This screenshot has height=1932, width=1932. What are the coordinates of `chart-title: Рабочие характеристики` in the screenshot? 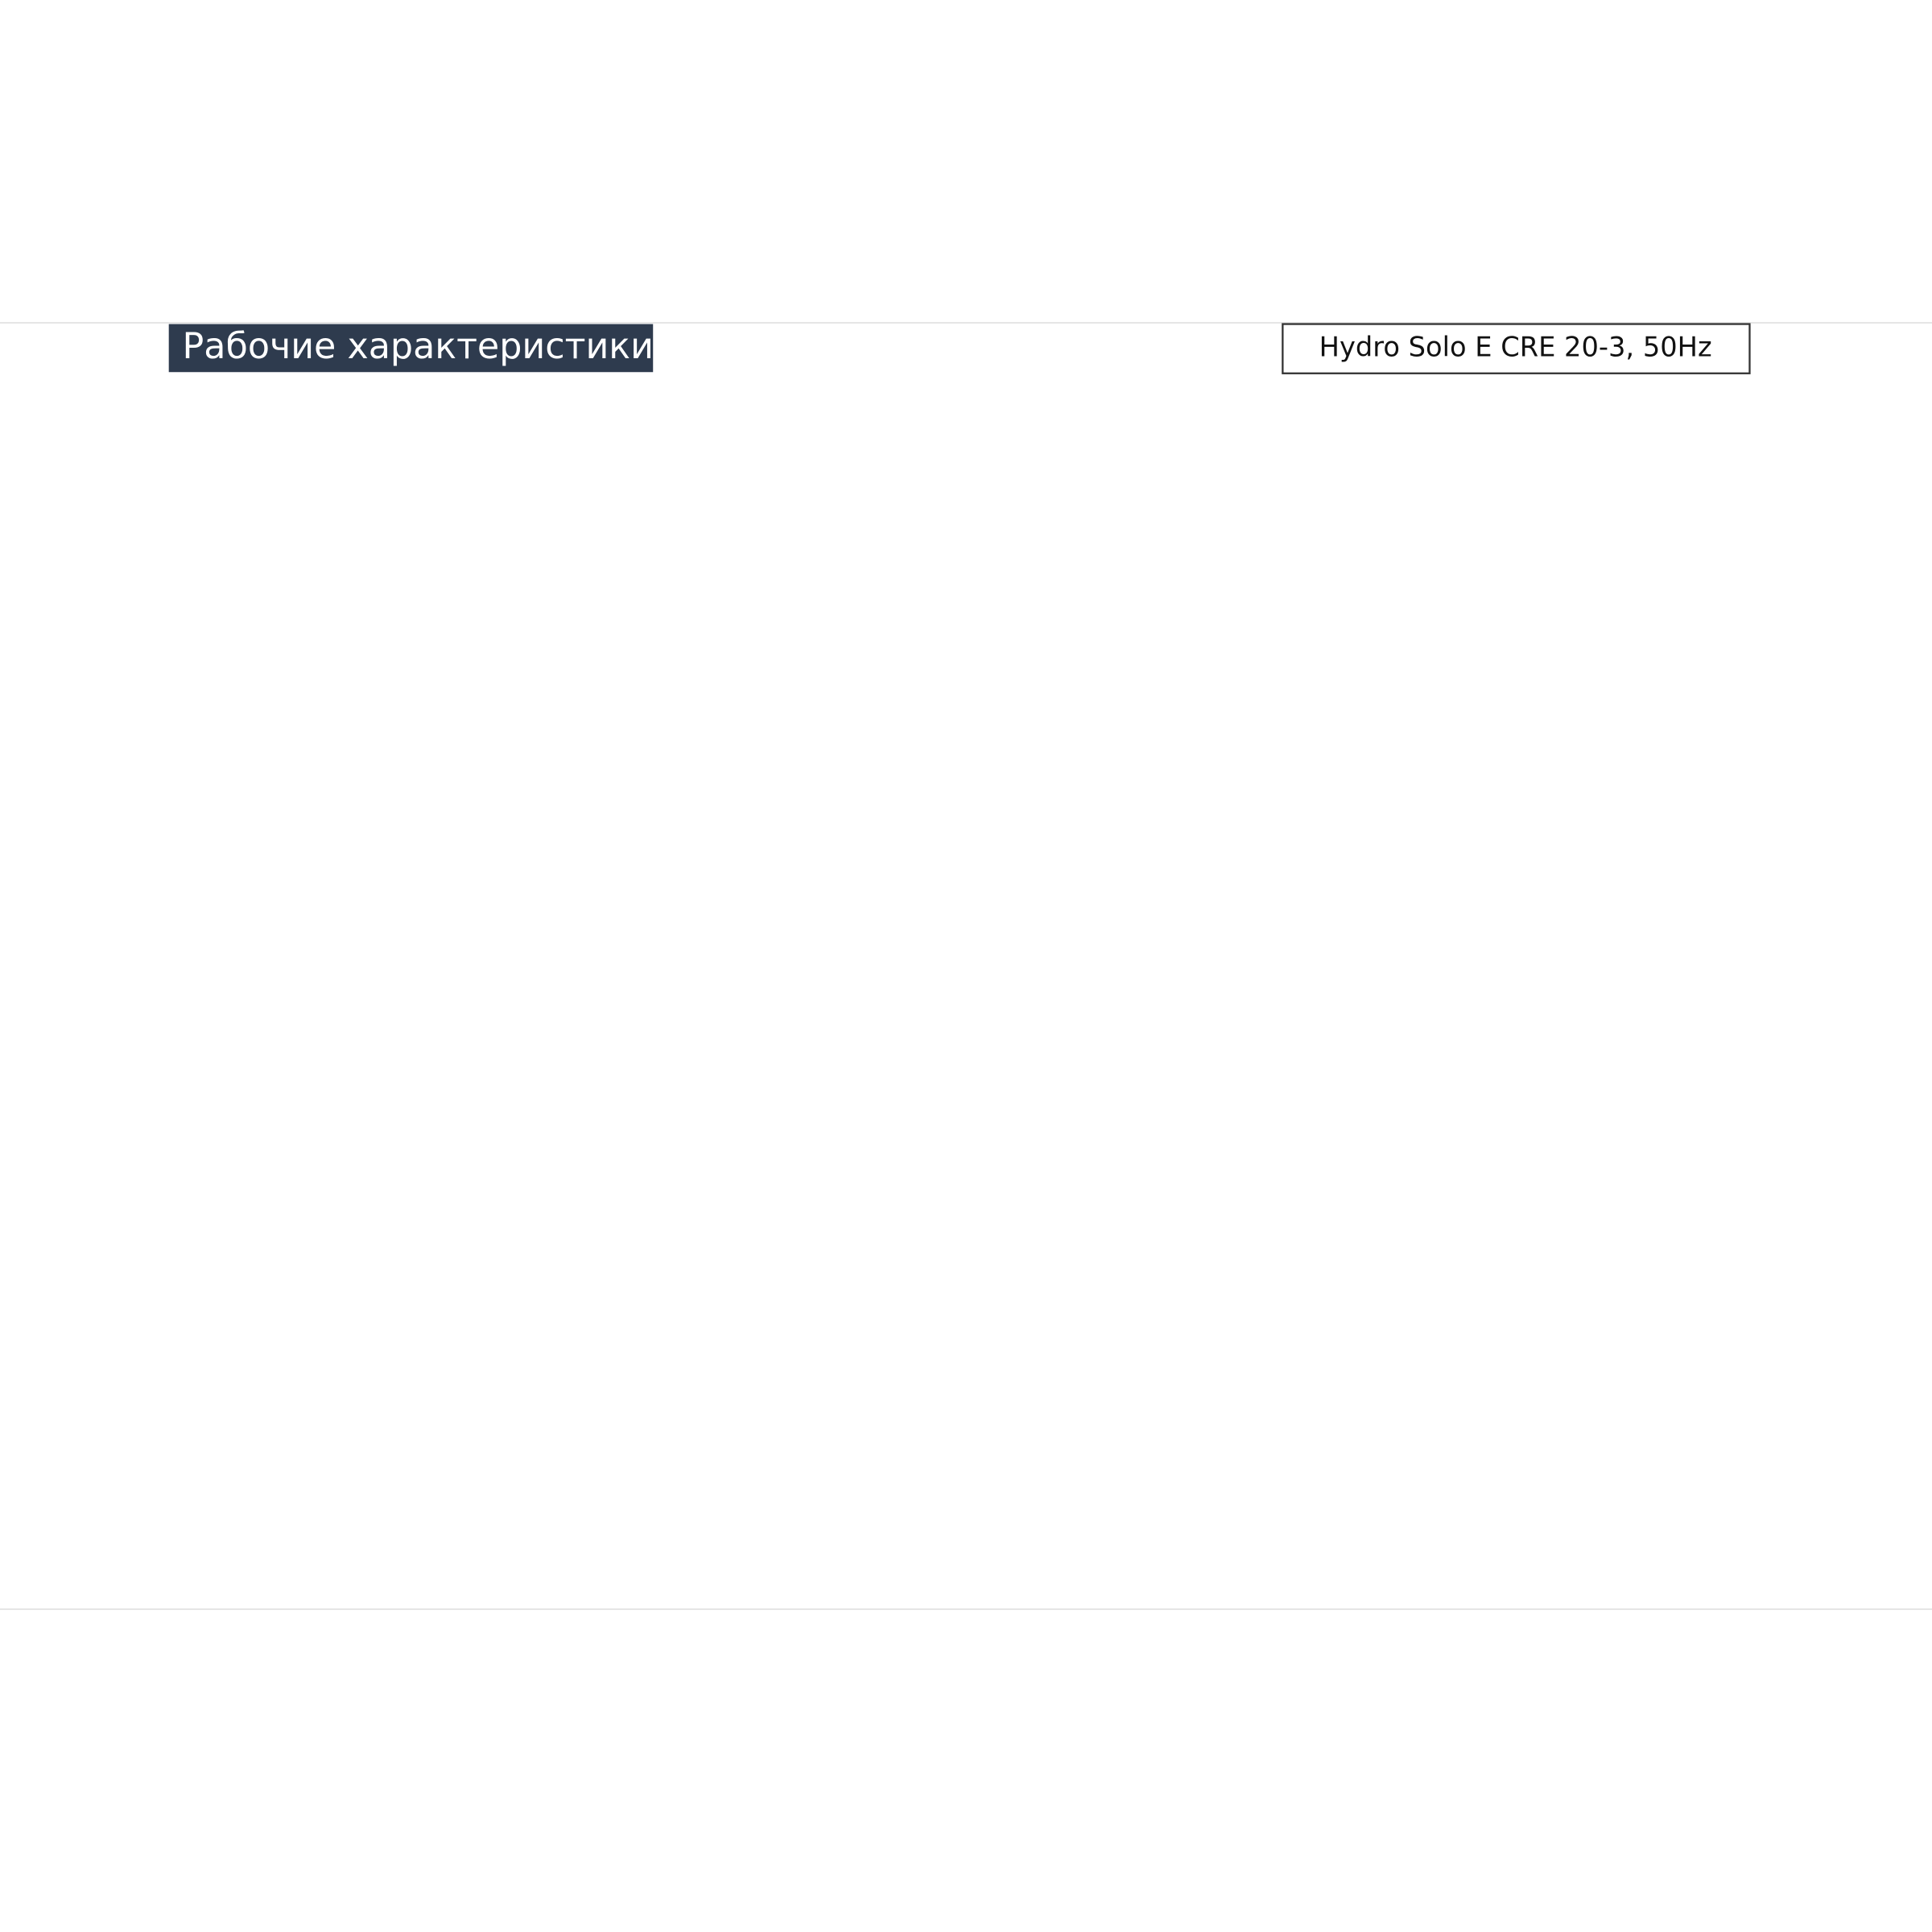 It's located at (418, 346).